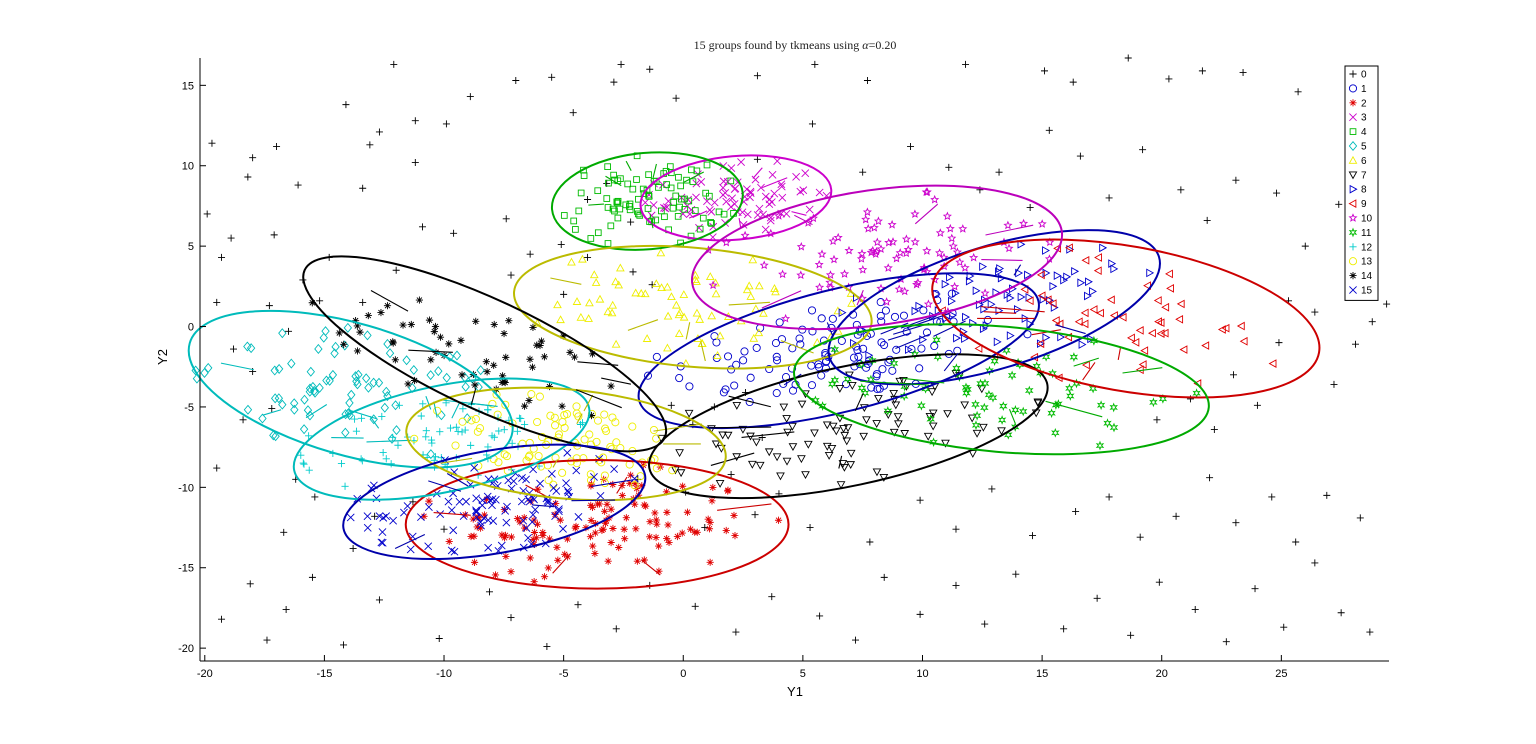 This screenshot has height=744, width=1536. I want to click on legend-label: 11, so click(1366, 233).